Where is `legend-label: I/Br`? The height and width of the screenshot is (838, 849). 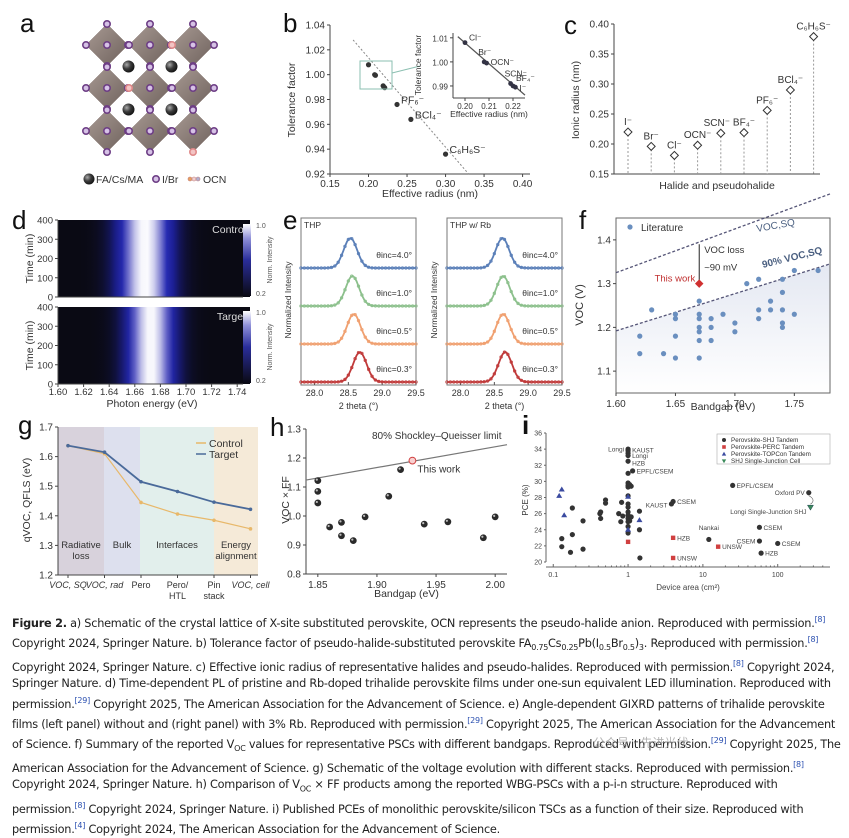 legend-label: I/Br is located at coordinates (170, 180).